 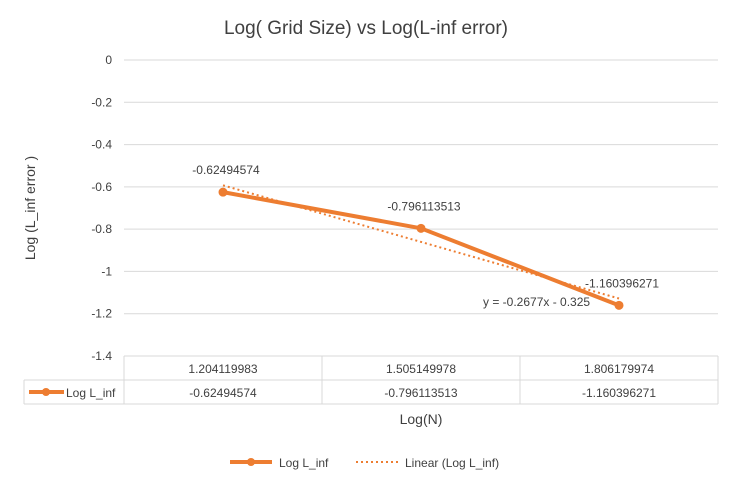 I want to click on y-tick-label: -1.2, so click(x=101, y=314).